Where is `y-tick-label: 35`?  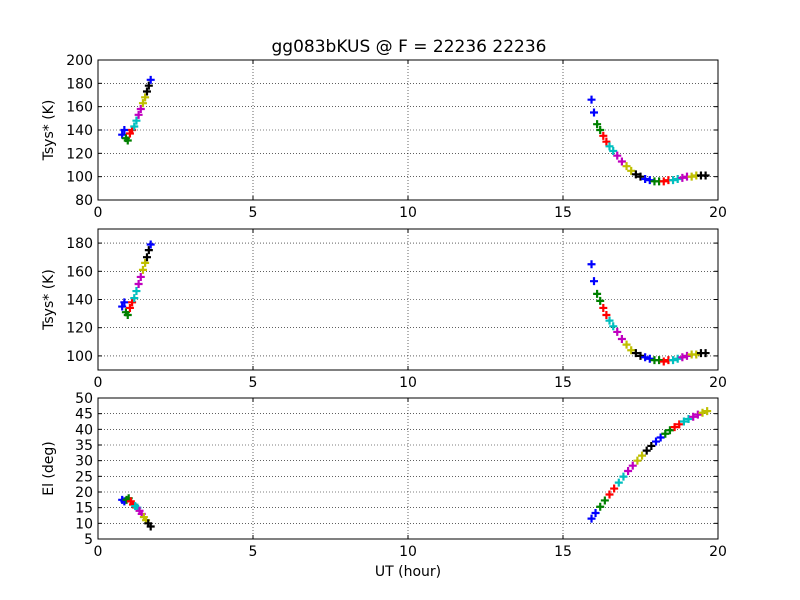
y-tick-label: 35 is located at coordinates (84, 446).